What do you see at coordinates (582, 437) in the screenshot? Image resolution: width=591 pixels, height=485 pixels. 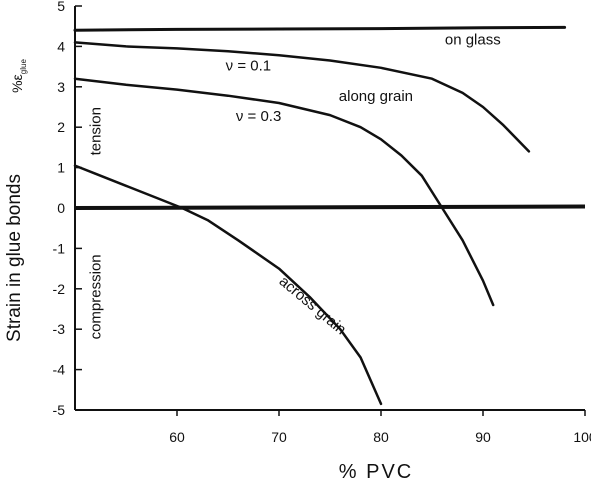 I see `x-tick-label: 100` at bounding box center [582, 437].